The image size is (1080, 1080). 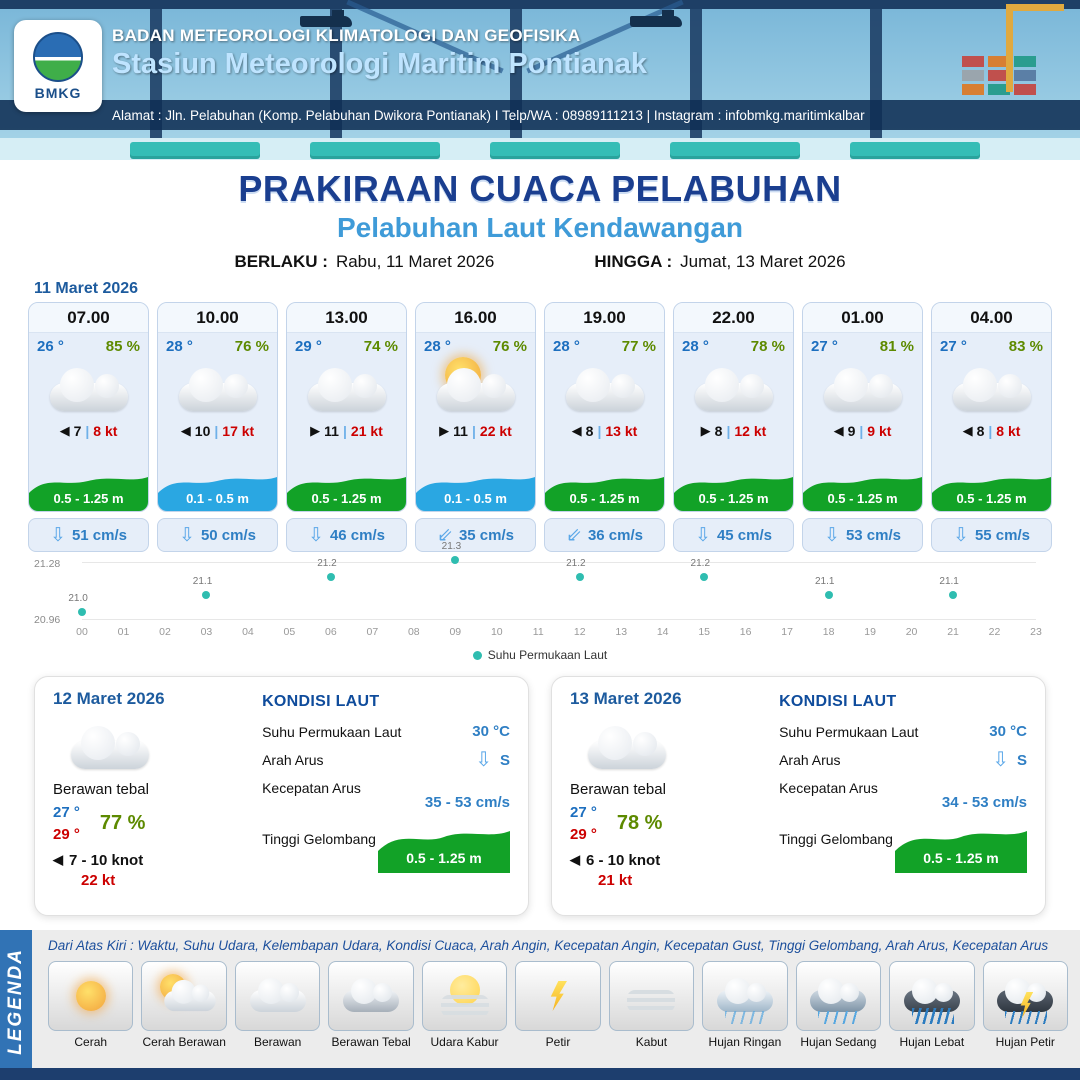 What do you see at coordinates (873, 535) in the screenshot?
I see `current-speed: 53 cm/s` at bounding box center [873, 535].